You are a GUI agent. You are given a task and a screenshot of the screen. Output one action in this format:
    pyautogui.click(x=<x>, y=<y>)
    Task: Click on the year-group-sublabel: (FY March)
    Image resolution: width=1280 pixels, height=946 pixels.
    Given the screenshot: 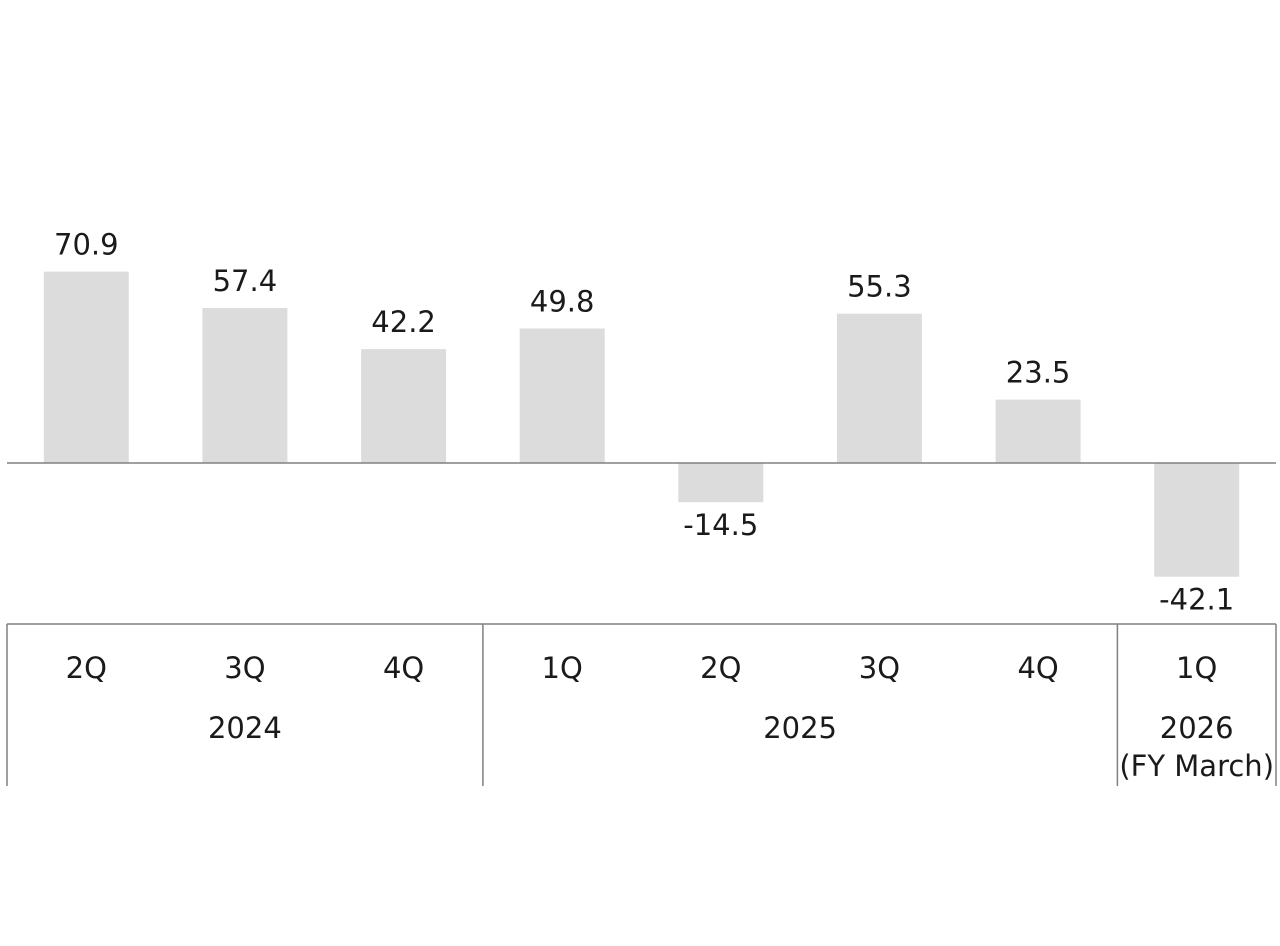 What is the action you would take?
    pyautogui.click(x=1196, y=766)
    